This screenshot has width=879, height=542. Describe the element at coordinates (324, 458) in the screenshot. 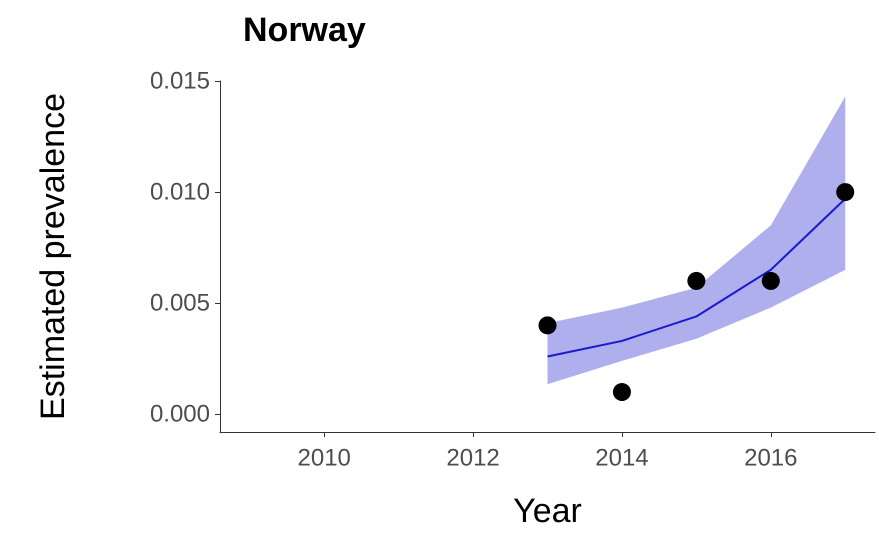

I see `x-tick-label: 2010` at that location.